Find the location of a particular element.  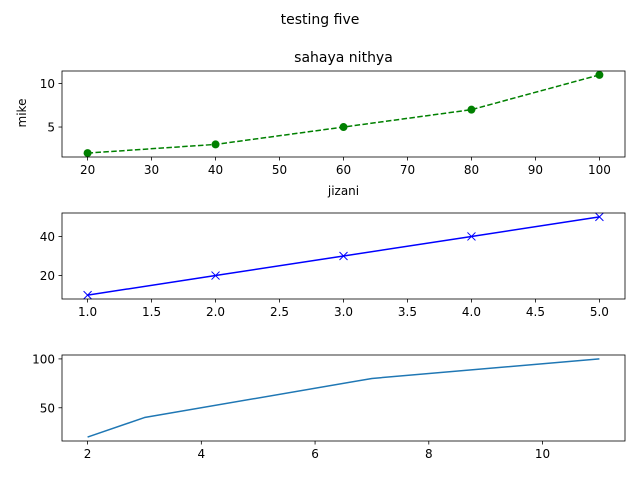

x-tick-label: 60 is located at coordinates (343, 170).